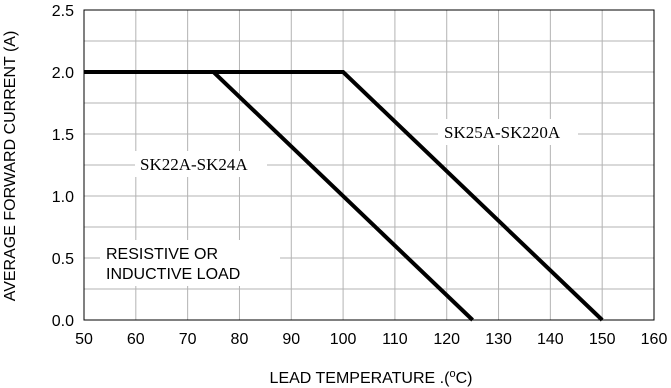  I want to click on y-tick-label: 1.0, so click(63, 197).